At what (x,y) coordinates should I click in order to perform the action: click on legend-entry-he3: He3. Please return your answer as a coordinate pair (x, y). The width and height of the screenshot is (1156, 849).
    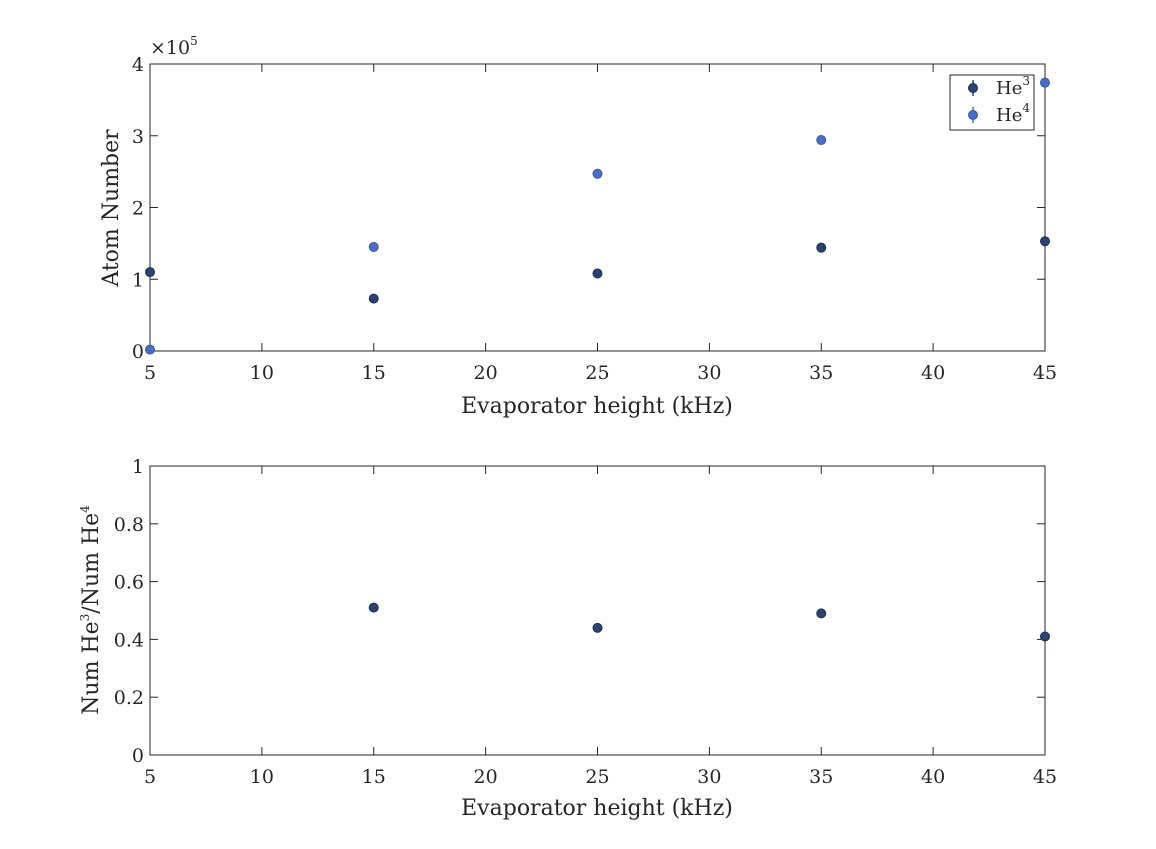
    Looking at the image, I should click on (999, 86).